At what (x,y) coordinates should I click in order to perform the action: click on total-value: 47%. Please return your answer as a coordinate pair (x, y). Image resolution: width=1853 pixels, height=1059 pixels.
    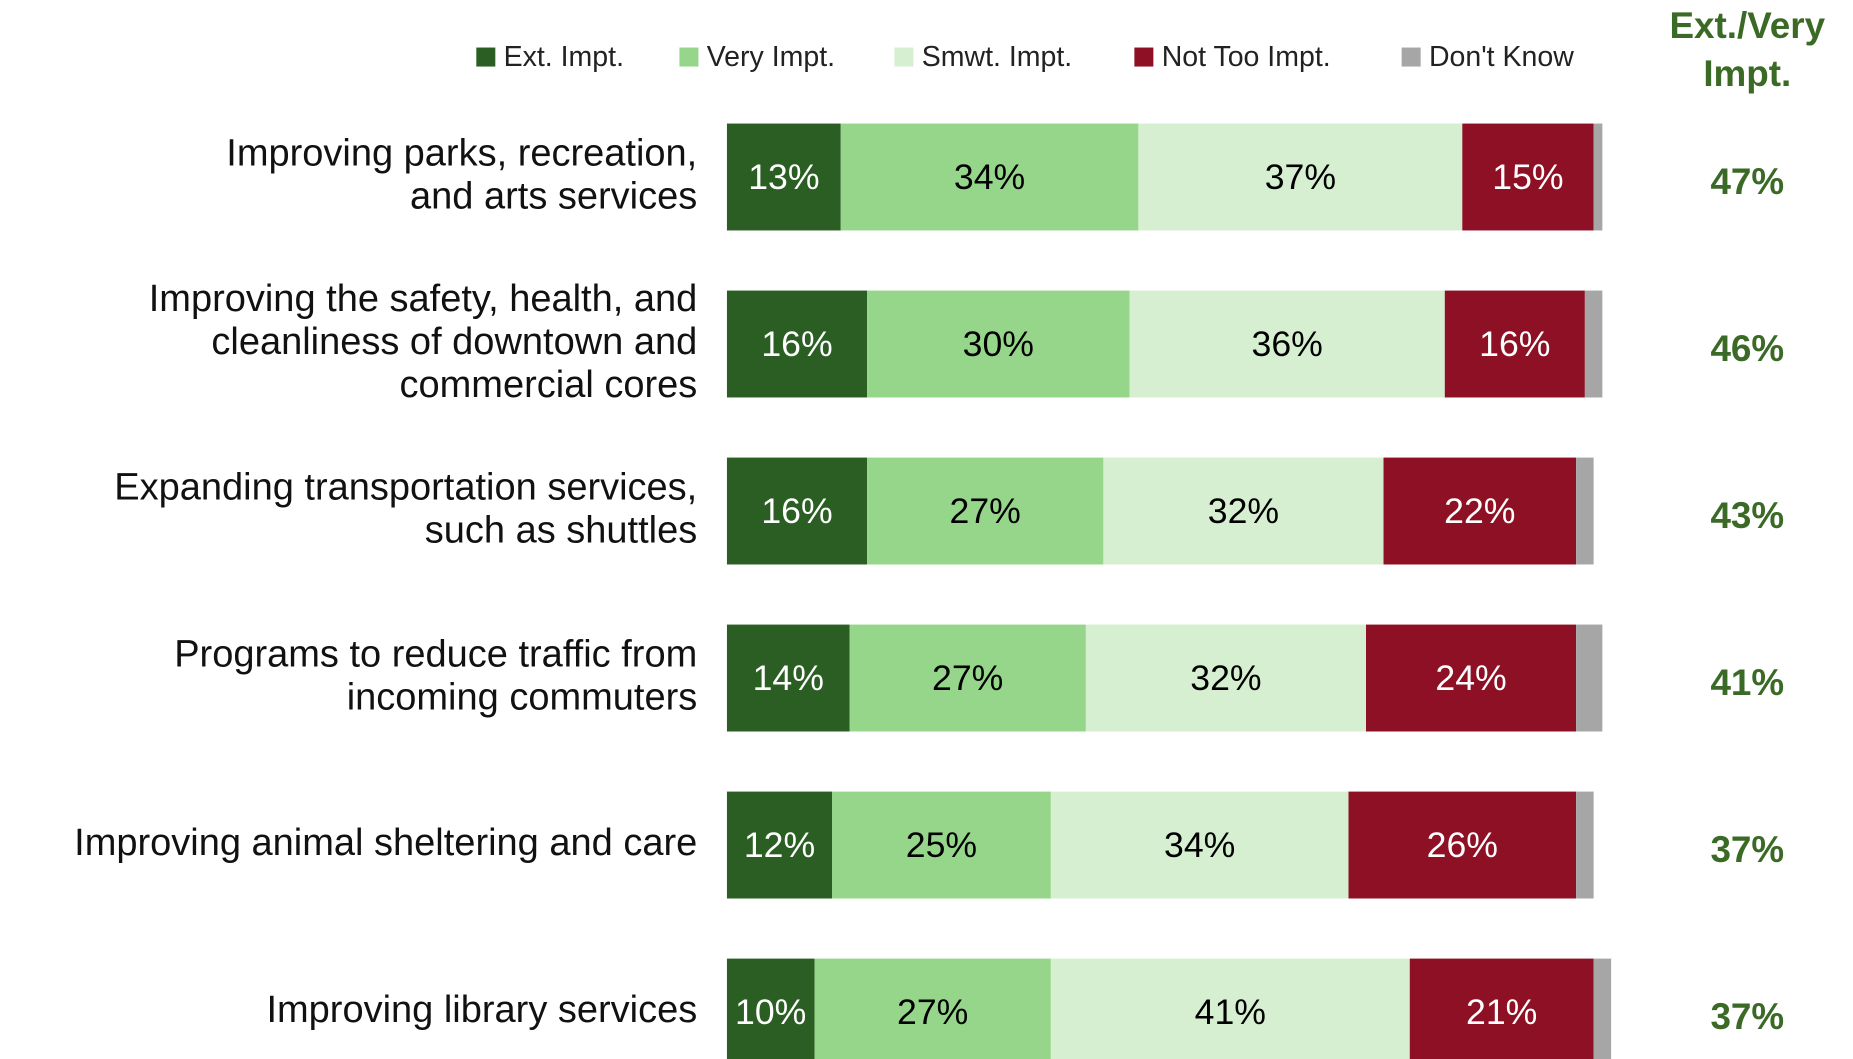
    Looking at the image, I should click on (1747, 181).